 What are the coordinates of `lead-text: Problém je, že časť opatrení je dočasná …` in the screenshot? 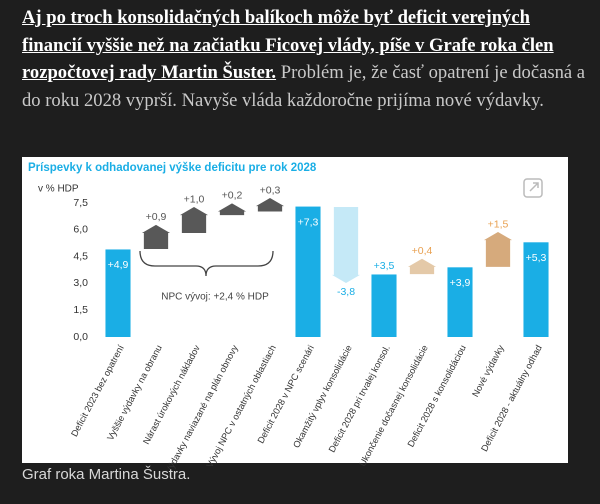 It's located at (304, 86).